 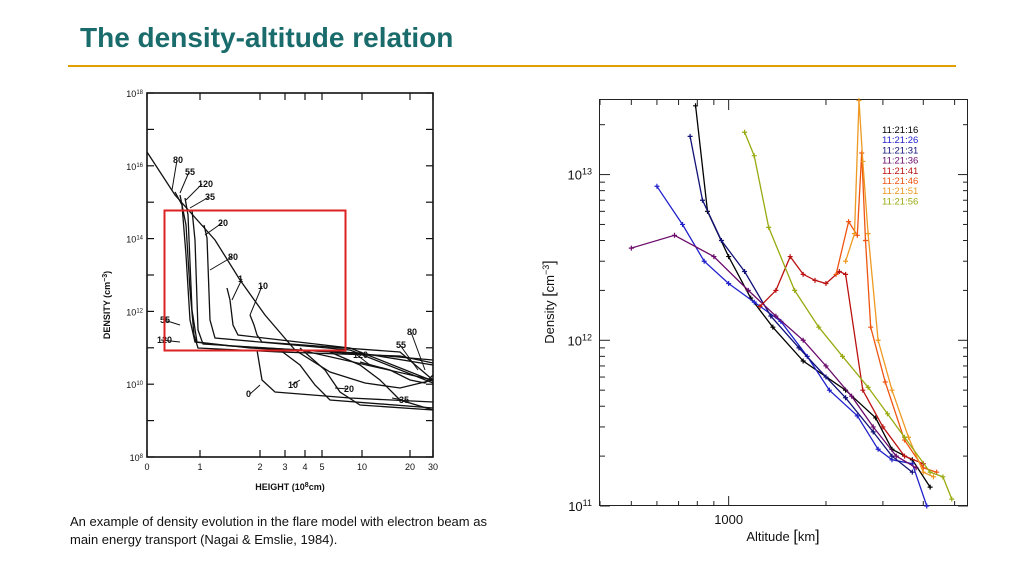 What do you see at coordinates (580, 506) in the screenshot?
I see `y-tick-label: 1011` at bounding box center [580, 506].